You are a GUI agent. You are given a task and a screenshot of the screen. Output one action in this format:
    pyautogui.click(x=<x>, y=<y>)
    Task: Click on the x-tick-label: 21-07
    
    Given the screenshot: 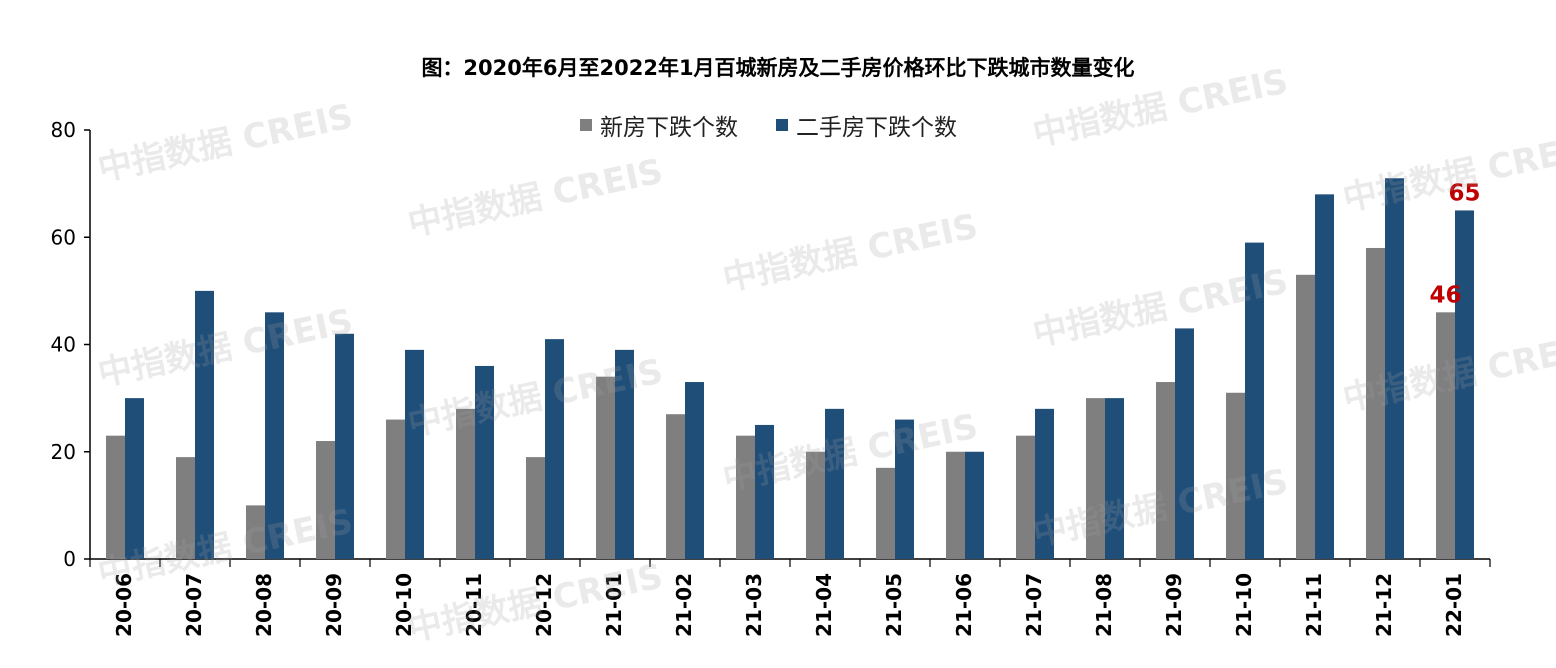 What is the action you would take?
    pyautogui.click(x=1034, y=605)
    